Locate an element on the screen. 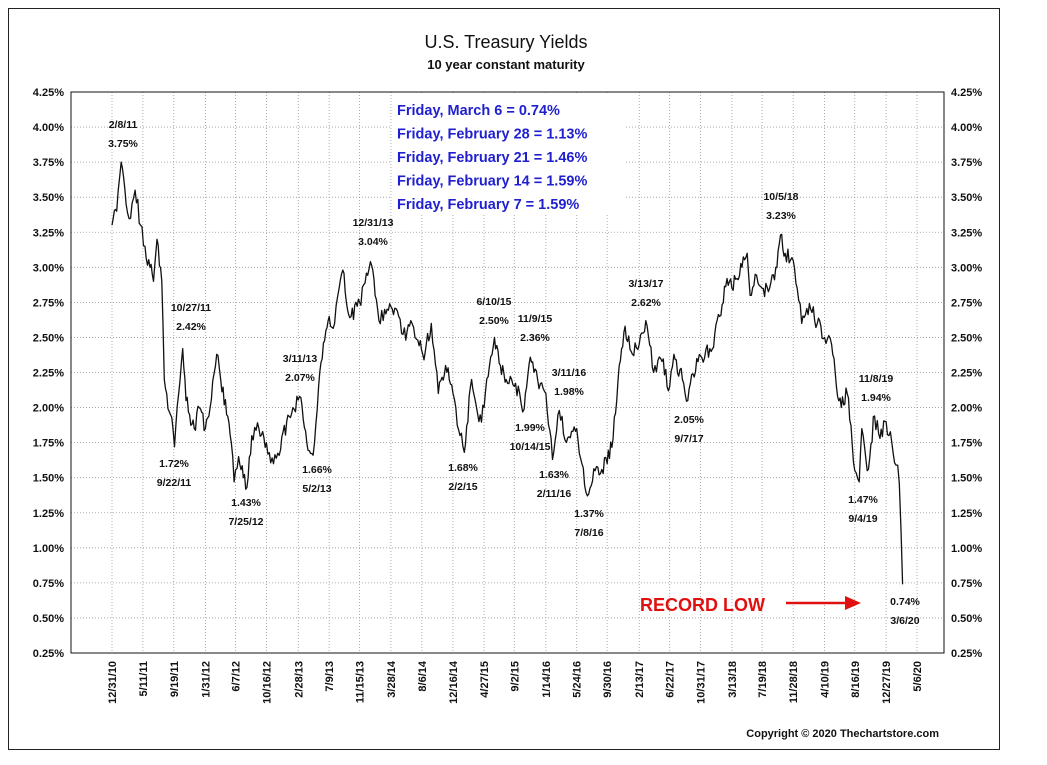 The width and height of the screenshot is (1047, 765). annotation-value: 1.47% is located at coordinates (863, 500).